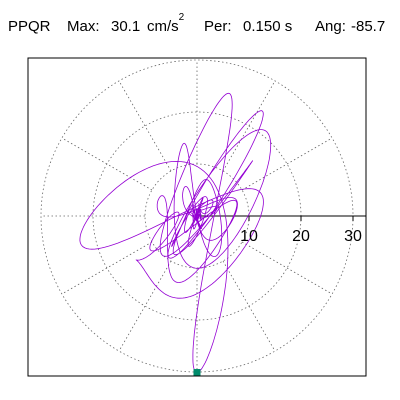 This screenshot has height=400, width=400. I want to click on peak-marker-layer, so click(197, 373).